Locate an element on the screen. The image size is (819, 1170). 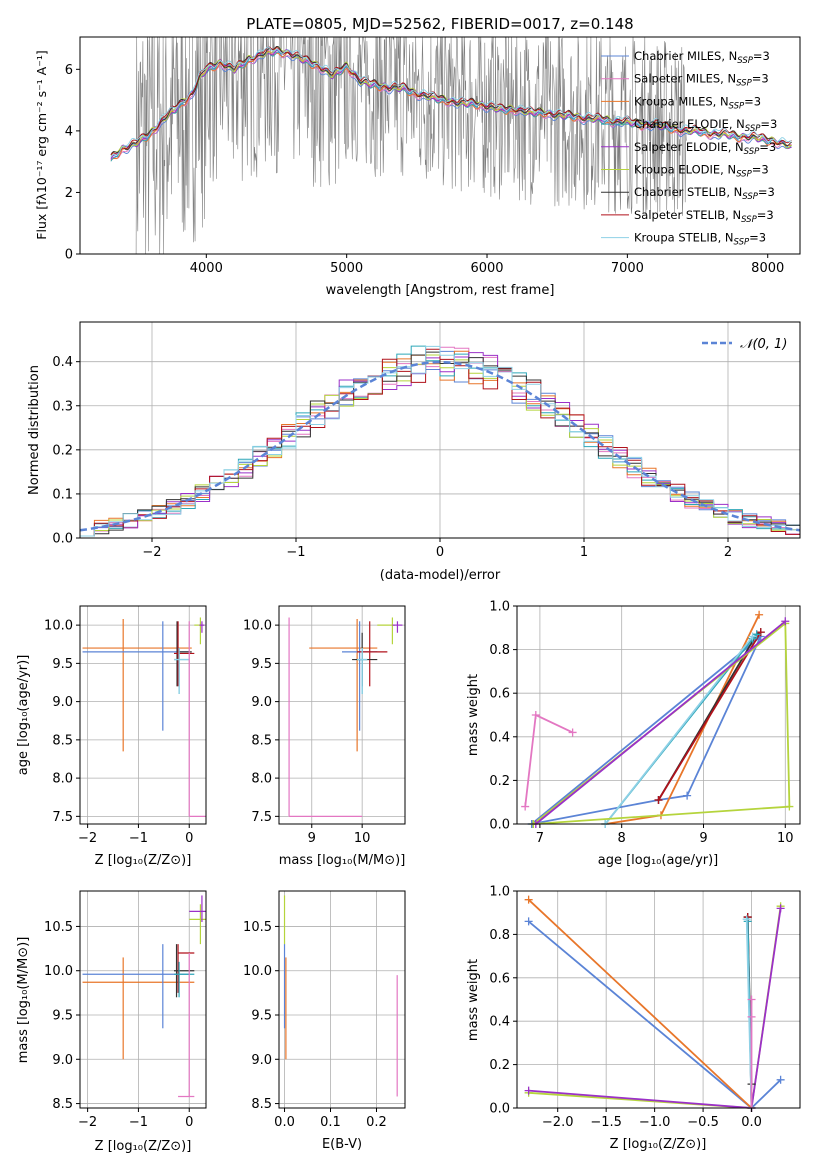
spectrum-model-salpeter-miles is located at coordinates (451, 105).